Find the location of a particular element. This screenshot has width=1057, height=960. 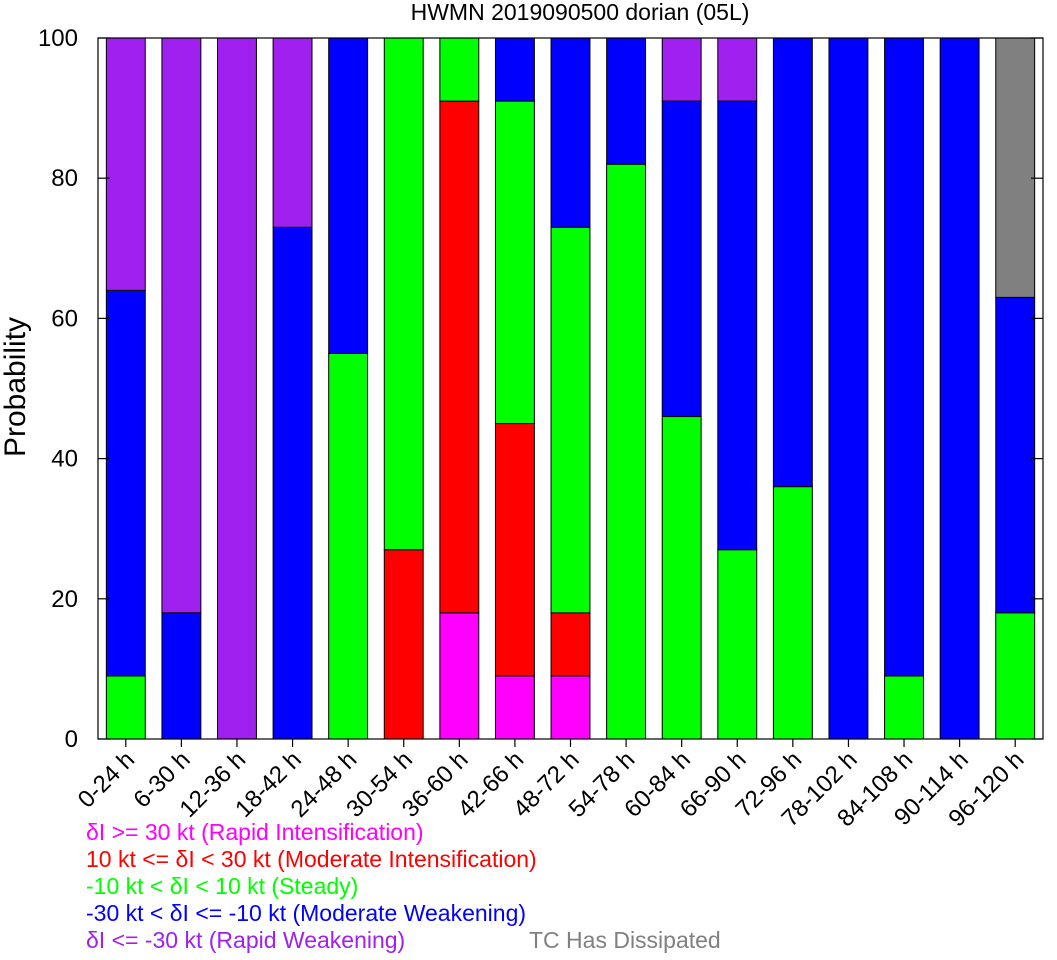

chart-title: HWMN 2019090500 dorian (05L) is located at coordinates (580, 12).